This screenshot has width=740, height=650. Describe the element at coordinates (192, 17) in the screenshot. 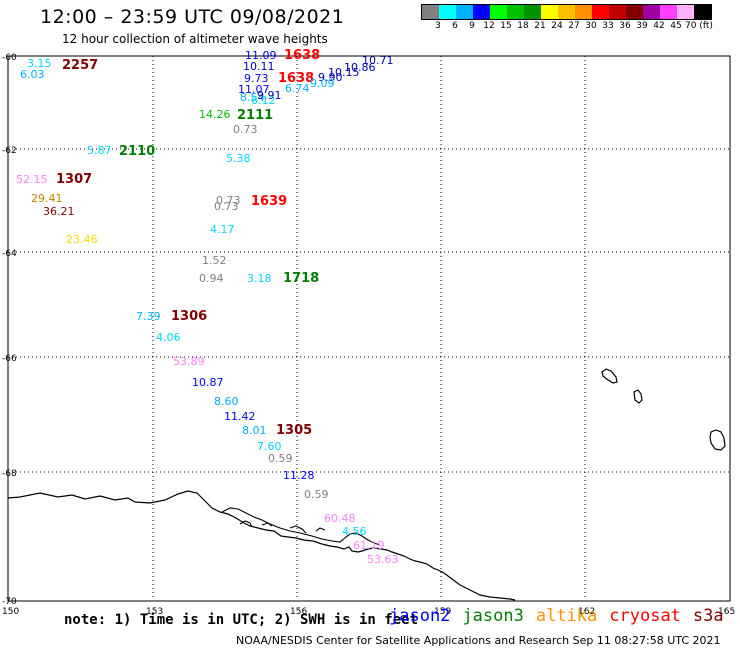

I see `map-title: 12:00 – 23:59 UTC 09/08/2021` at that location.